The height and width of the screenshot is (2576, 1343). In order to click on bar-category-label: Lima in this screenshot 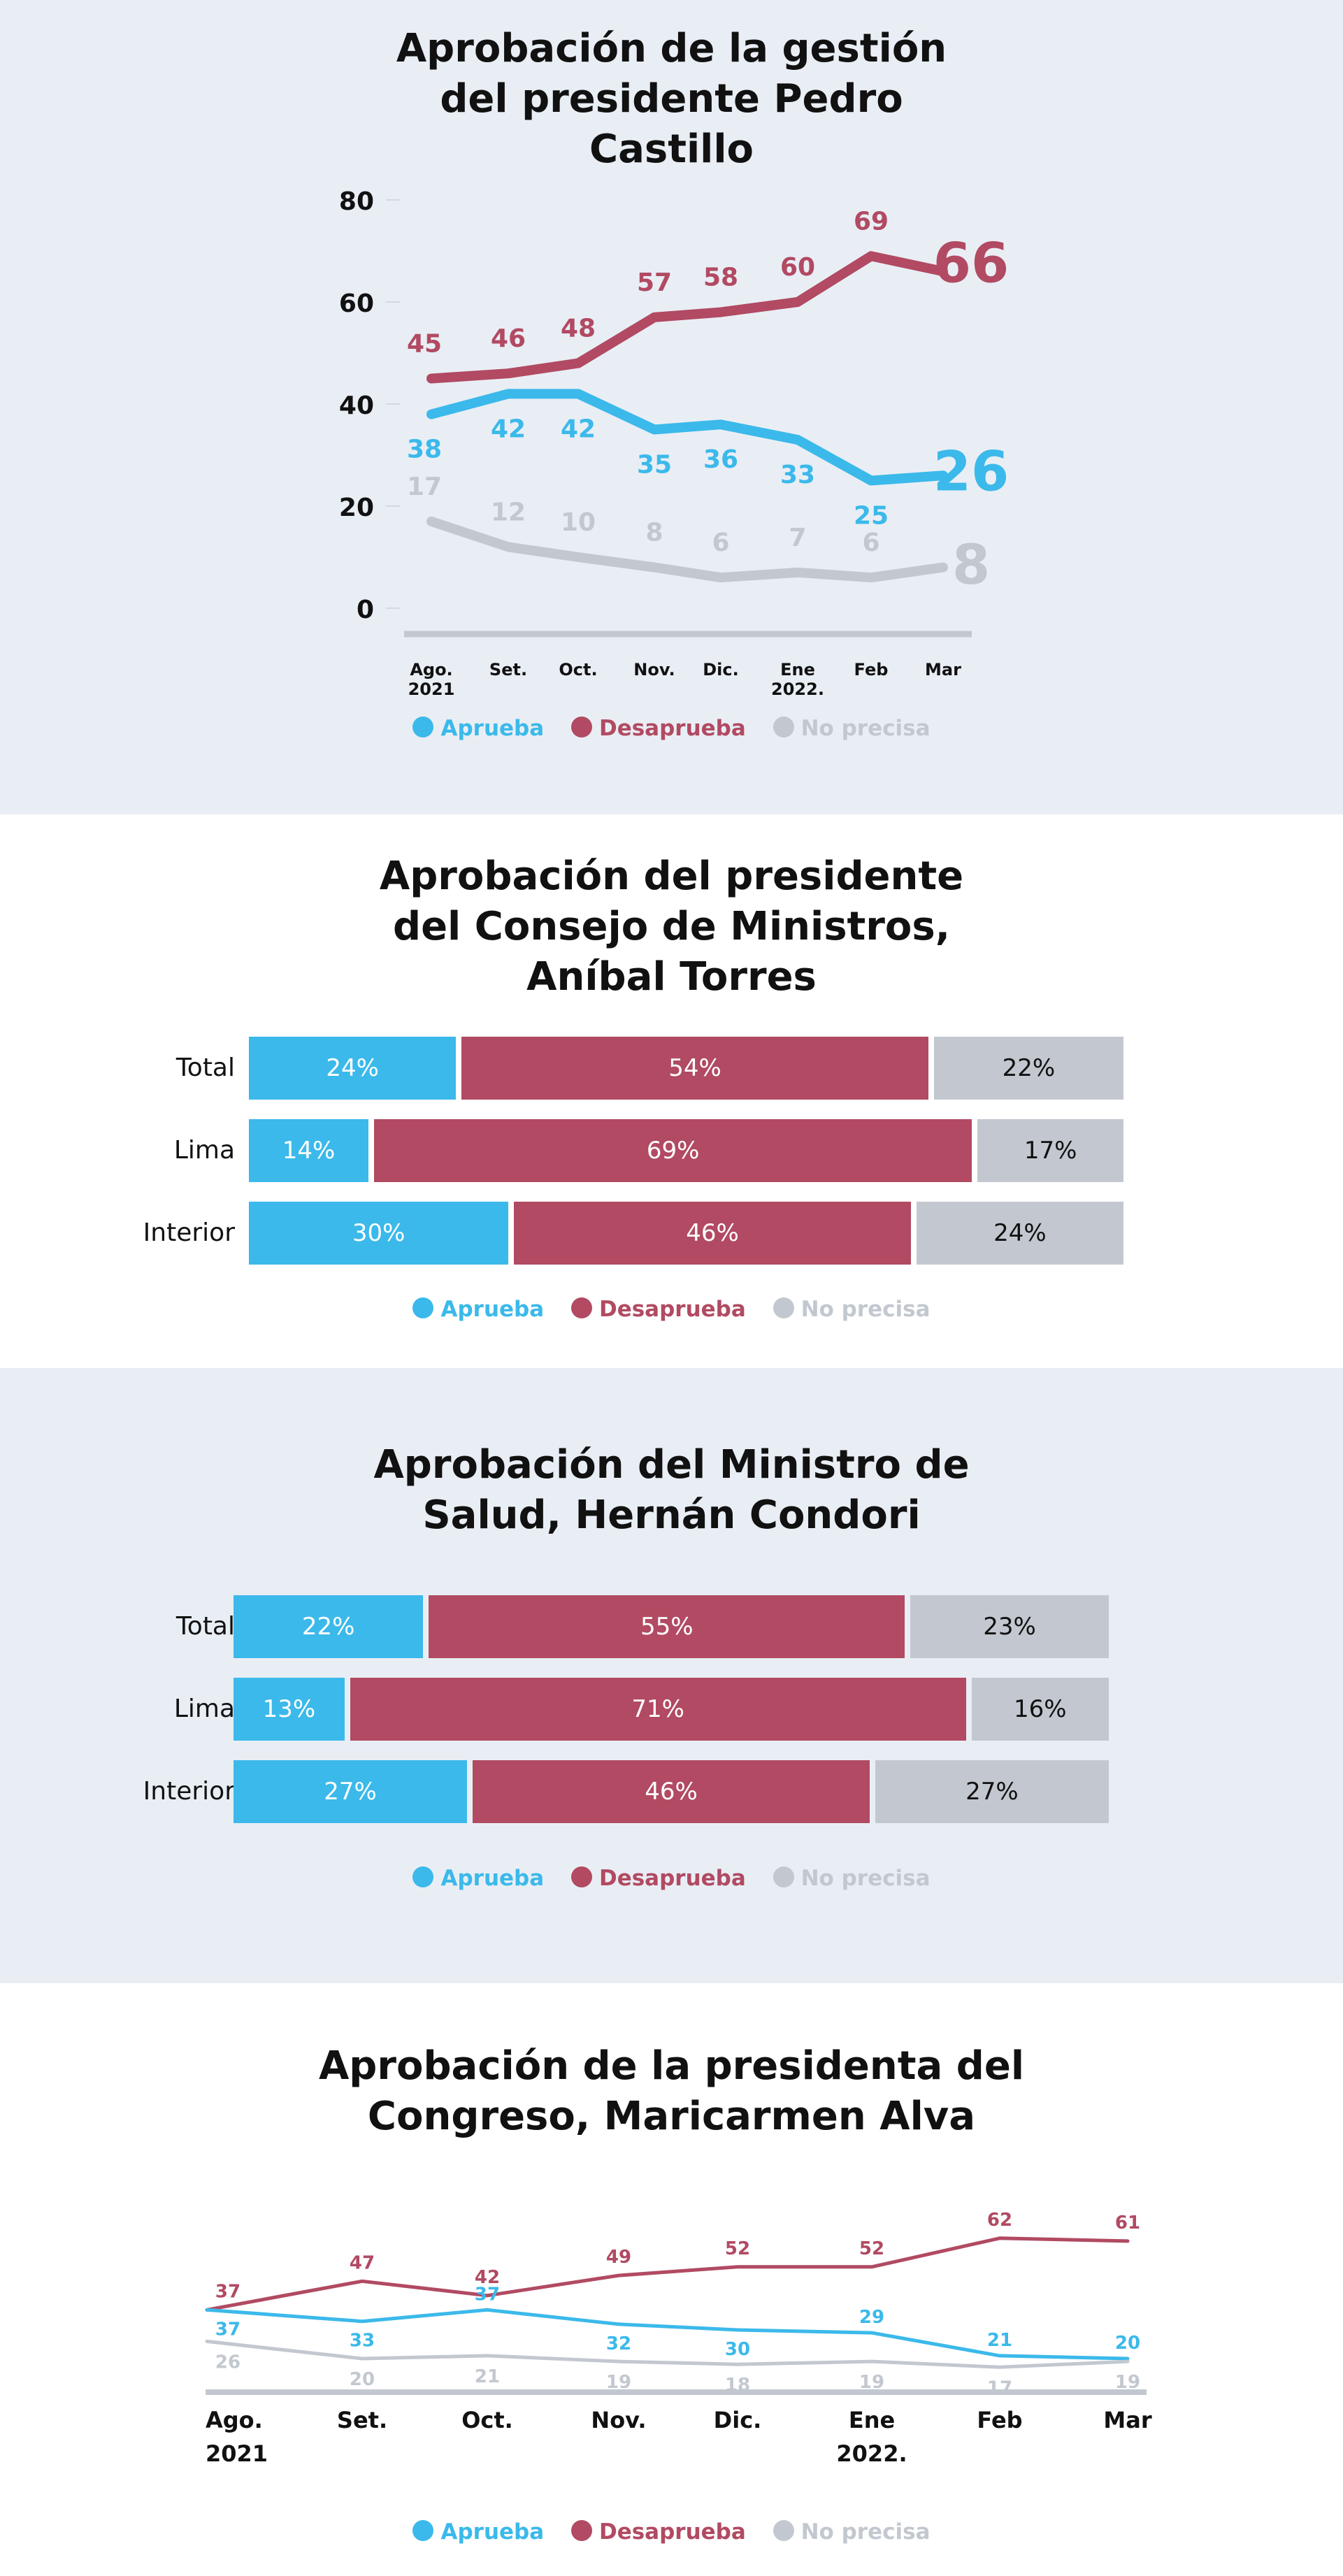, I will do `click(204, 1150)`.